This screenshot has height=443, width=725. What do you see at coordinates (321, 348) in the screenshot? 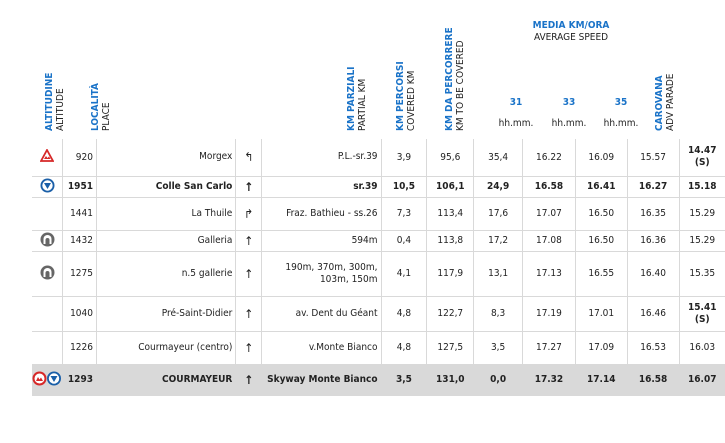
I see `road-cell: v.Monte Bianco` at bounding box center [321, 348].